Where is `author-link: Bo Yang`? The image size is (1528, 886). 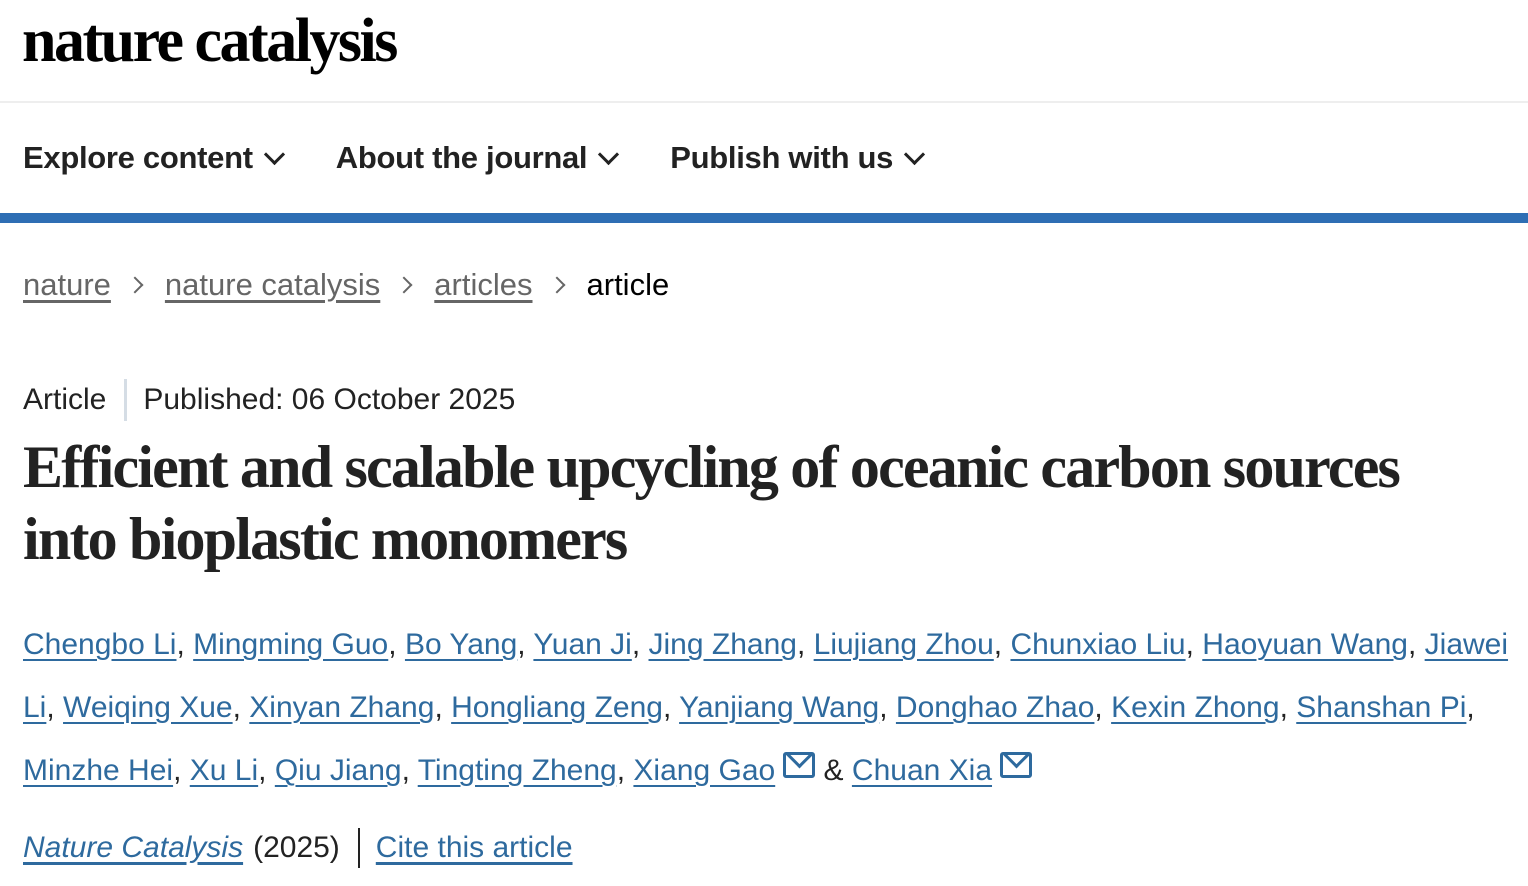
author-link: Bo Yang is located at coordinates (461, 644).